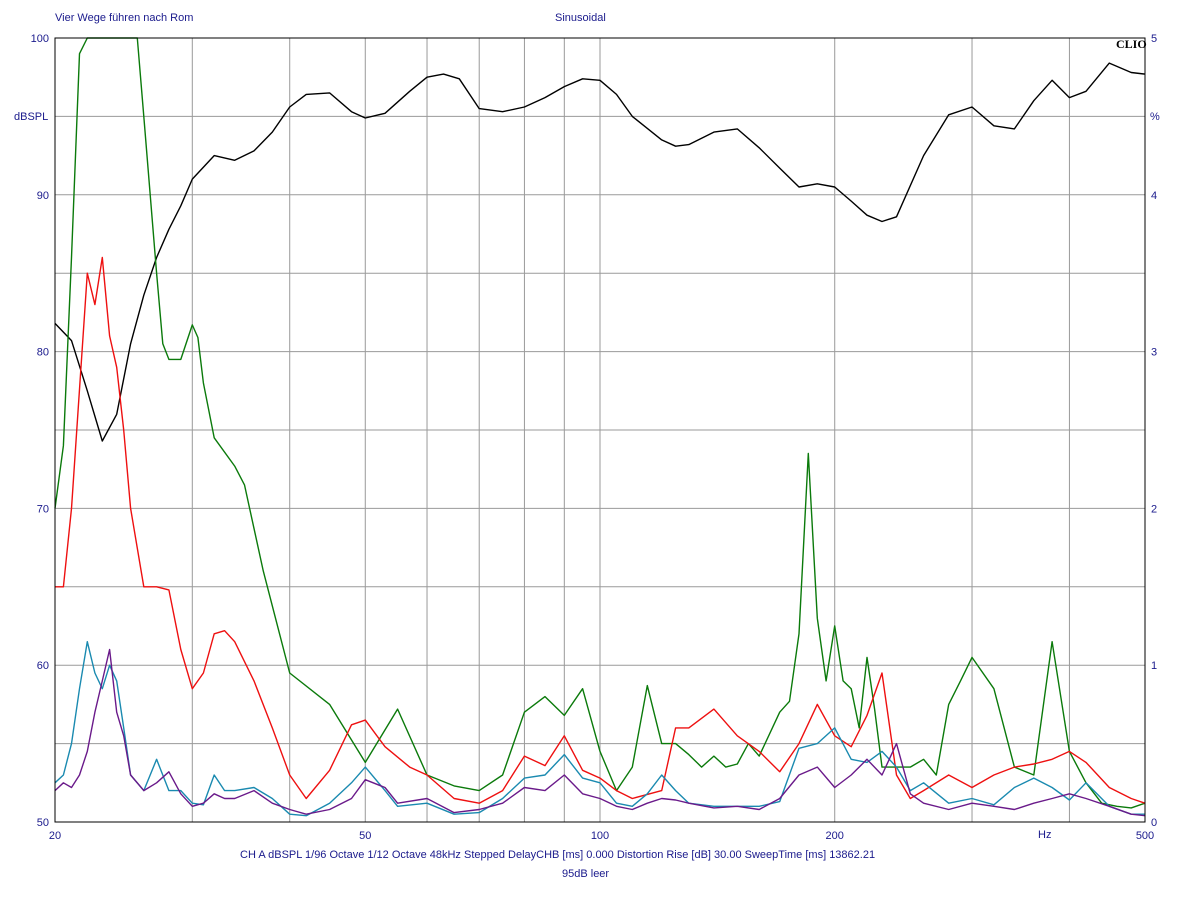 Image resolution: width=1200 pixels, height=900 pixels. Describe the element at coordinates (31, 117) in the screenshot. I see `y-axis-label: dBSPL` at that location.